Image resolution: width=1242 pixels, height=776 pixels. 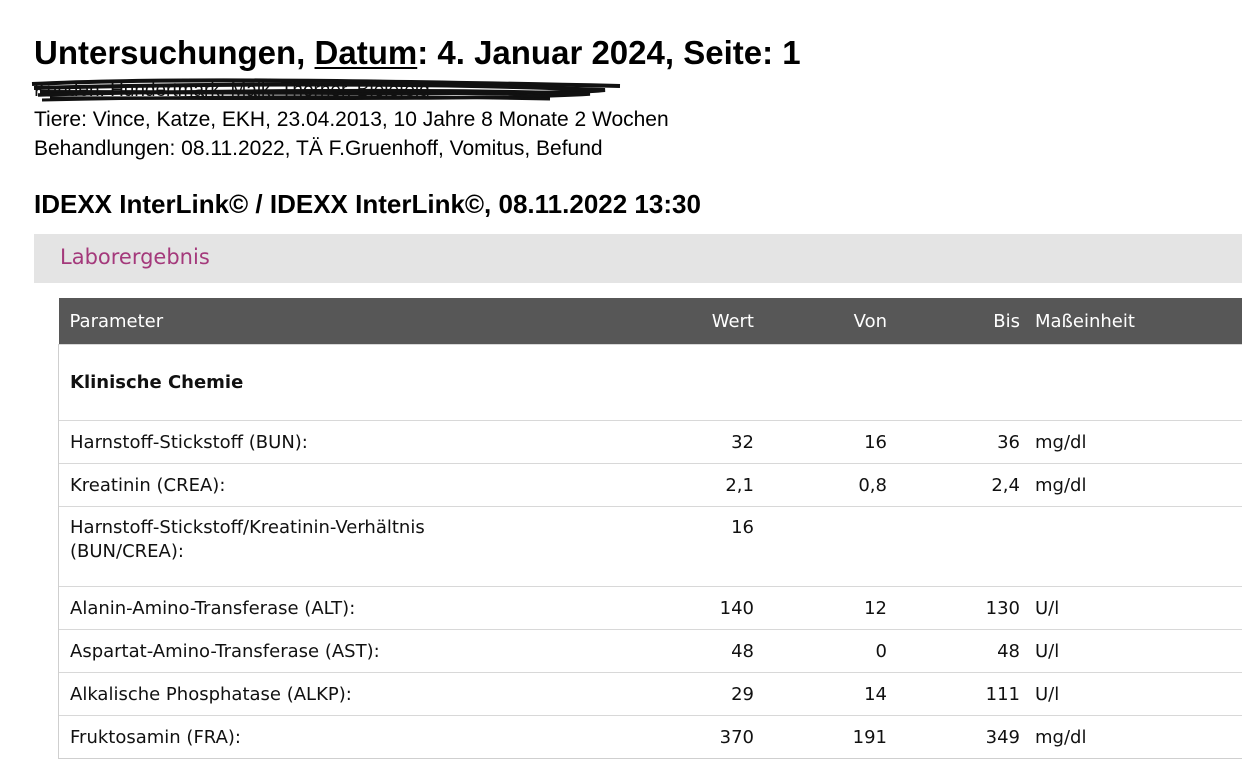 What do you see at coordinates (953, 608) in the screenshot?
I see `cell-bis: 130` at bounding box center [953, 608].